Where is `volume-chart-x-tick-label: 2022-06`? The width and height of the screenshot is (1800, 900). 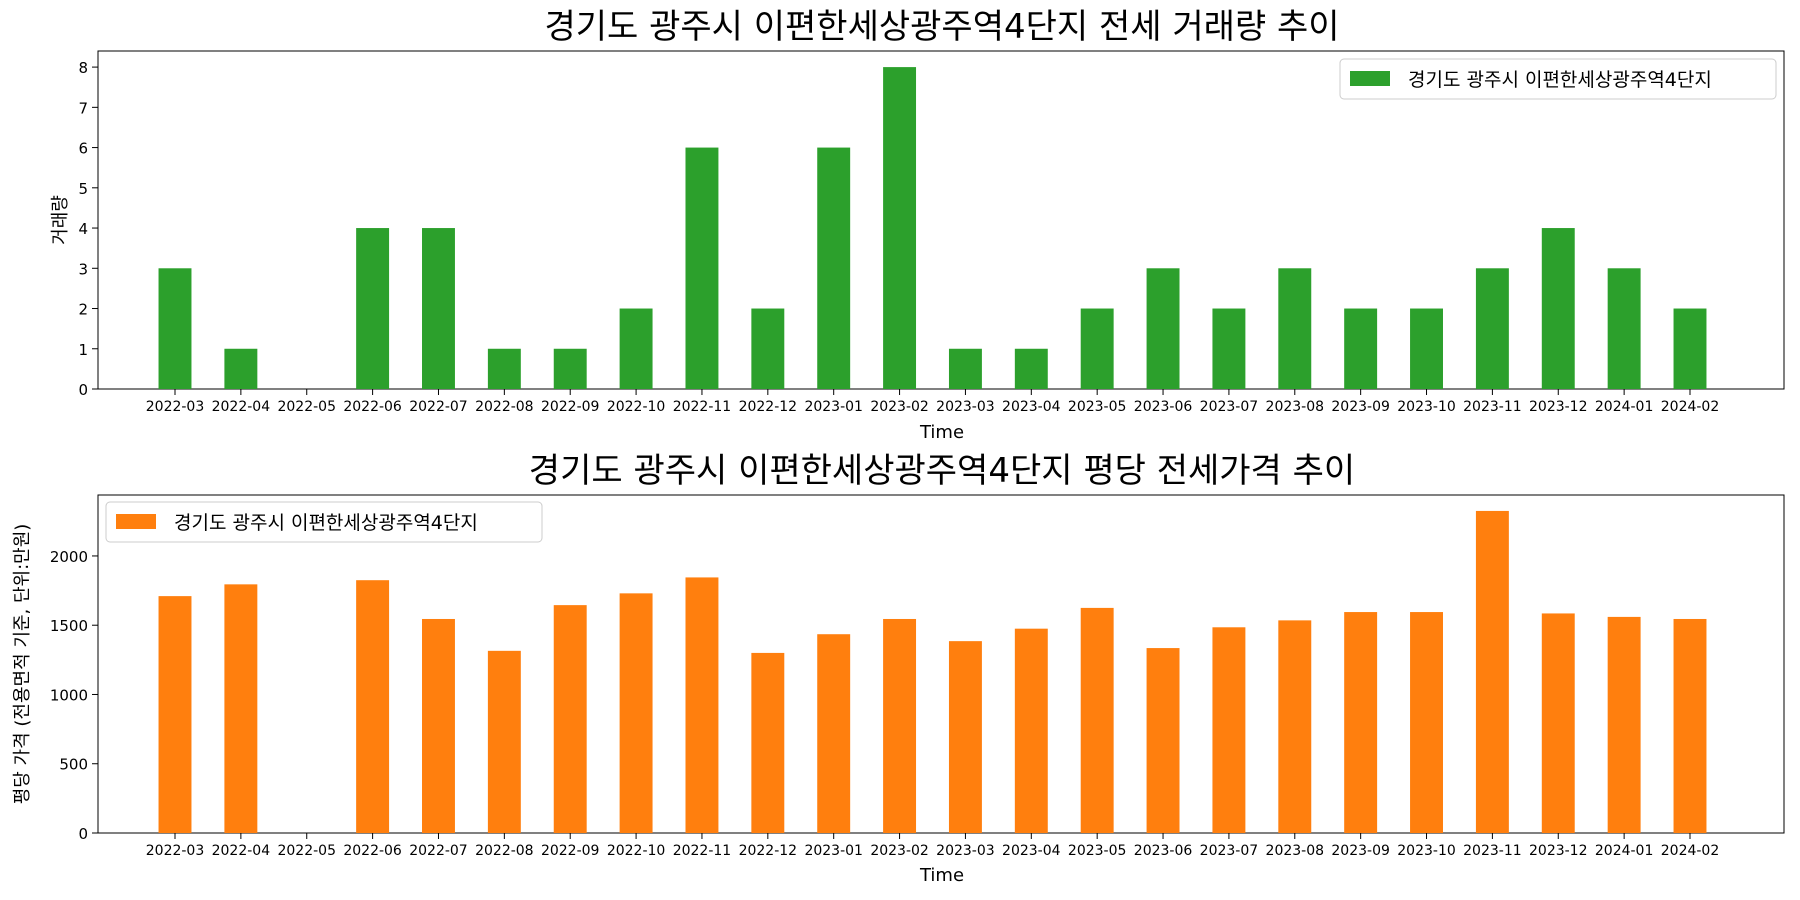 volume-chart-x-tick-label: 2022-06 is located at coordinates (372, 407).